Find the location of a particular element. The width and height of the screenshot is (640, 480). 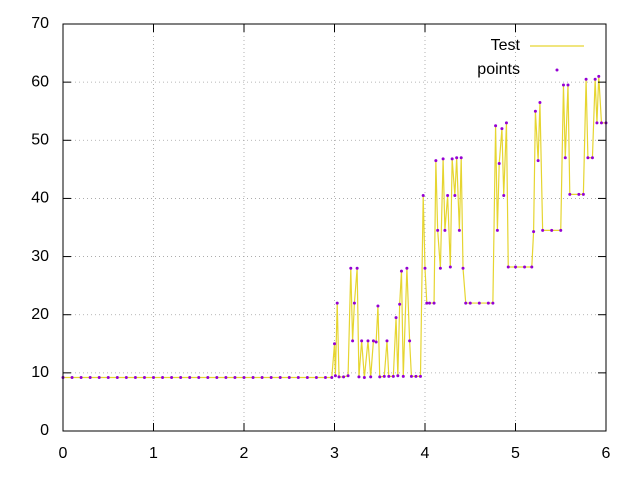

x-tick-label: 4 is located at coordinates (425, 453).